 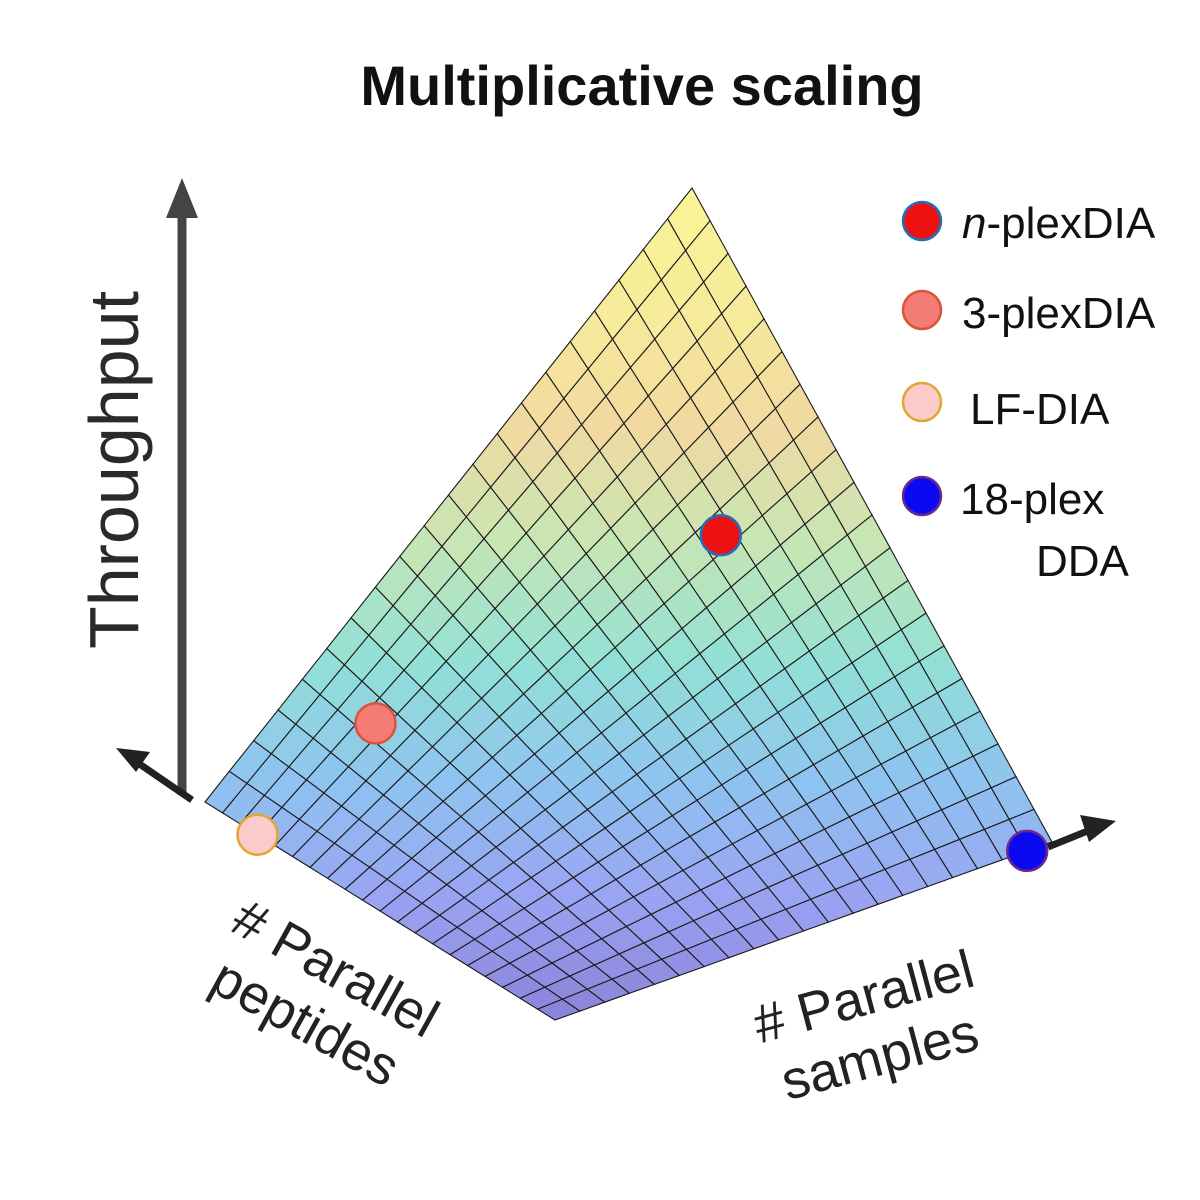 I want to click on data-point-nplexdia, so click(x=721, y=535).